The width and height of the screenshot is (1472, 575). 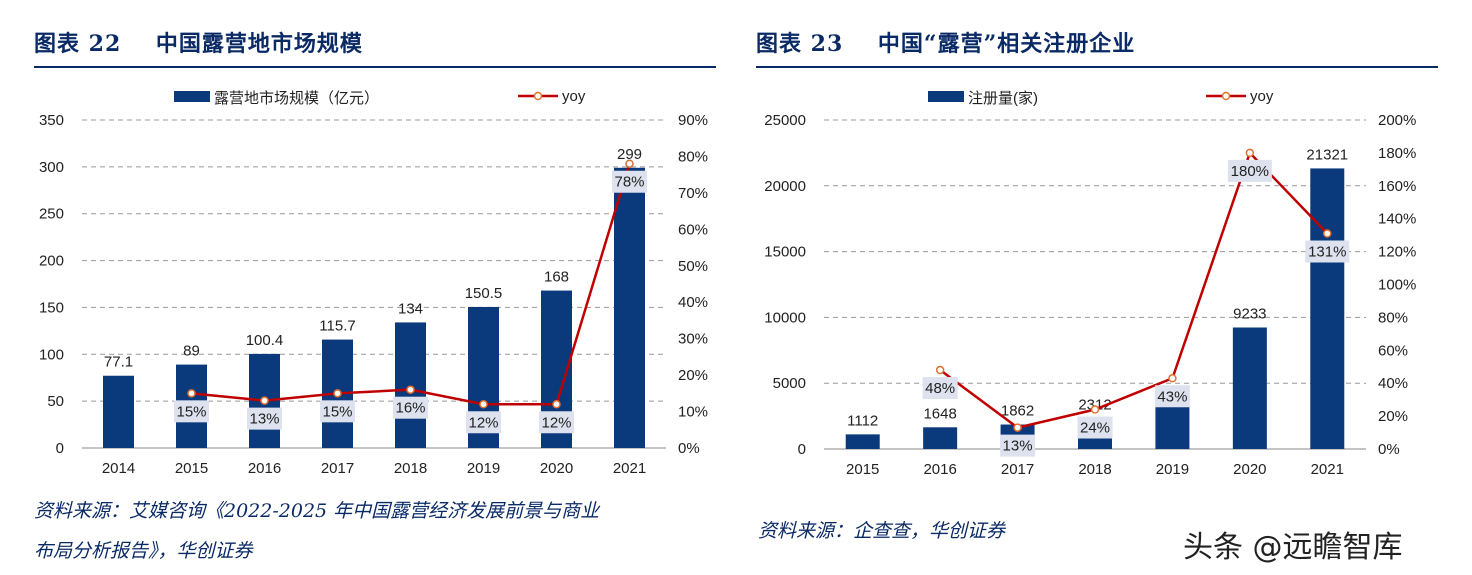 I want to click on right-axis-tick: 70%, so click(x=693, y=193).